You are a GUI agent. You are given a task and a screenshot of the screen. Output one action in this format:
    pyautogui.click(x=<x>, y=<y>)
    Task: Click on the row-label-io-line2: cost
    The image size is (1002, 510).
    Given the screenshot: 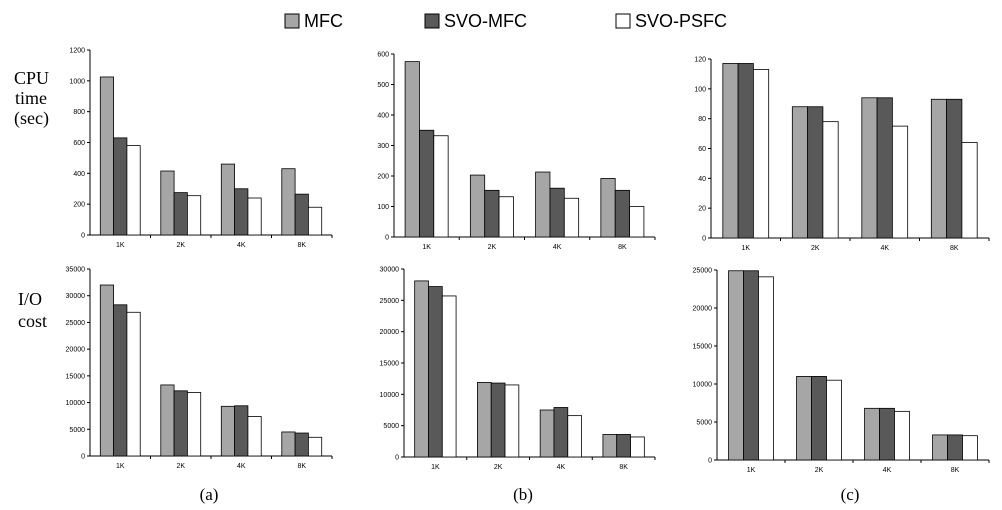 What is the action you would take?
    pyautogui.click(x=32, y=321)
    